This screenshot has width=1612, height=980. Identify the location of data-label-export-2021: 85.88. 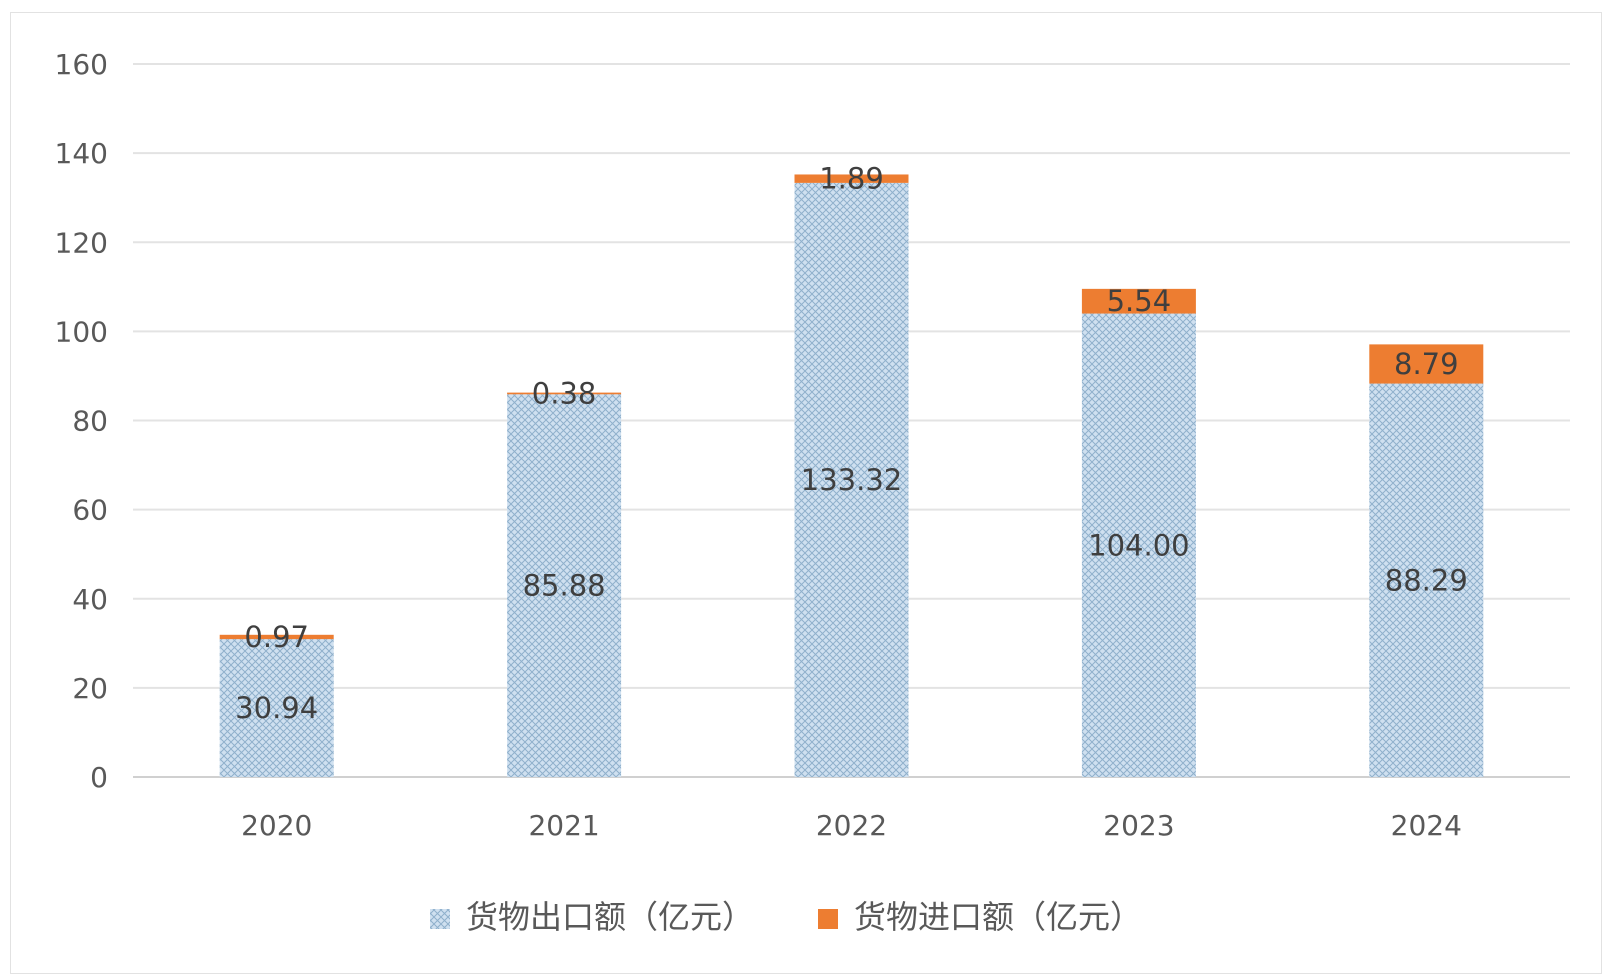
(564, 586).